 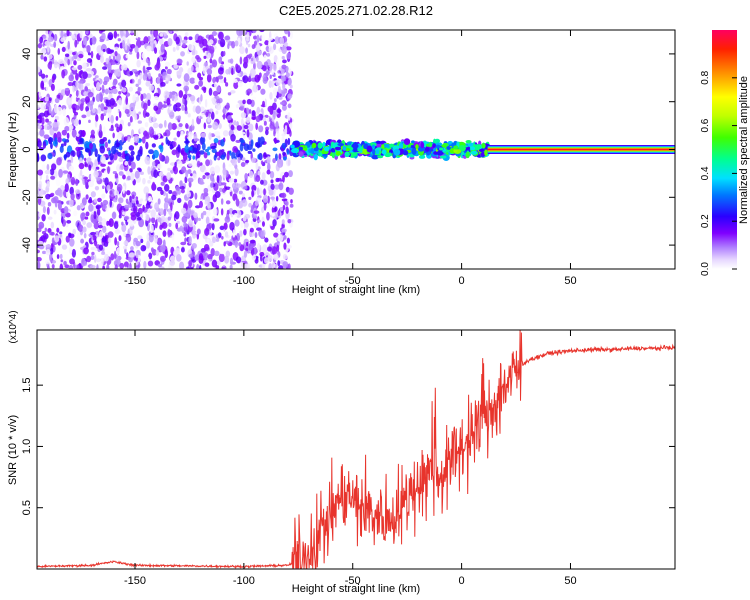 I want to click on chart-title: C2E5.2025.271.02.28.R12, so click(x=356, y=10).